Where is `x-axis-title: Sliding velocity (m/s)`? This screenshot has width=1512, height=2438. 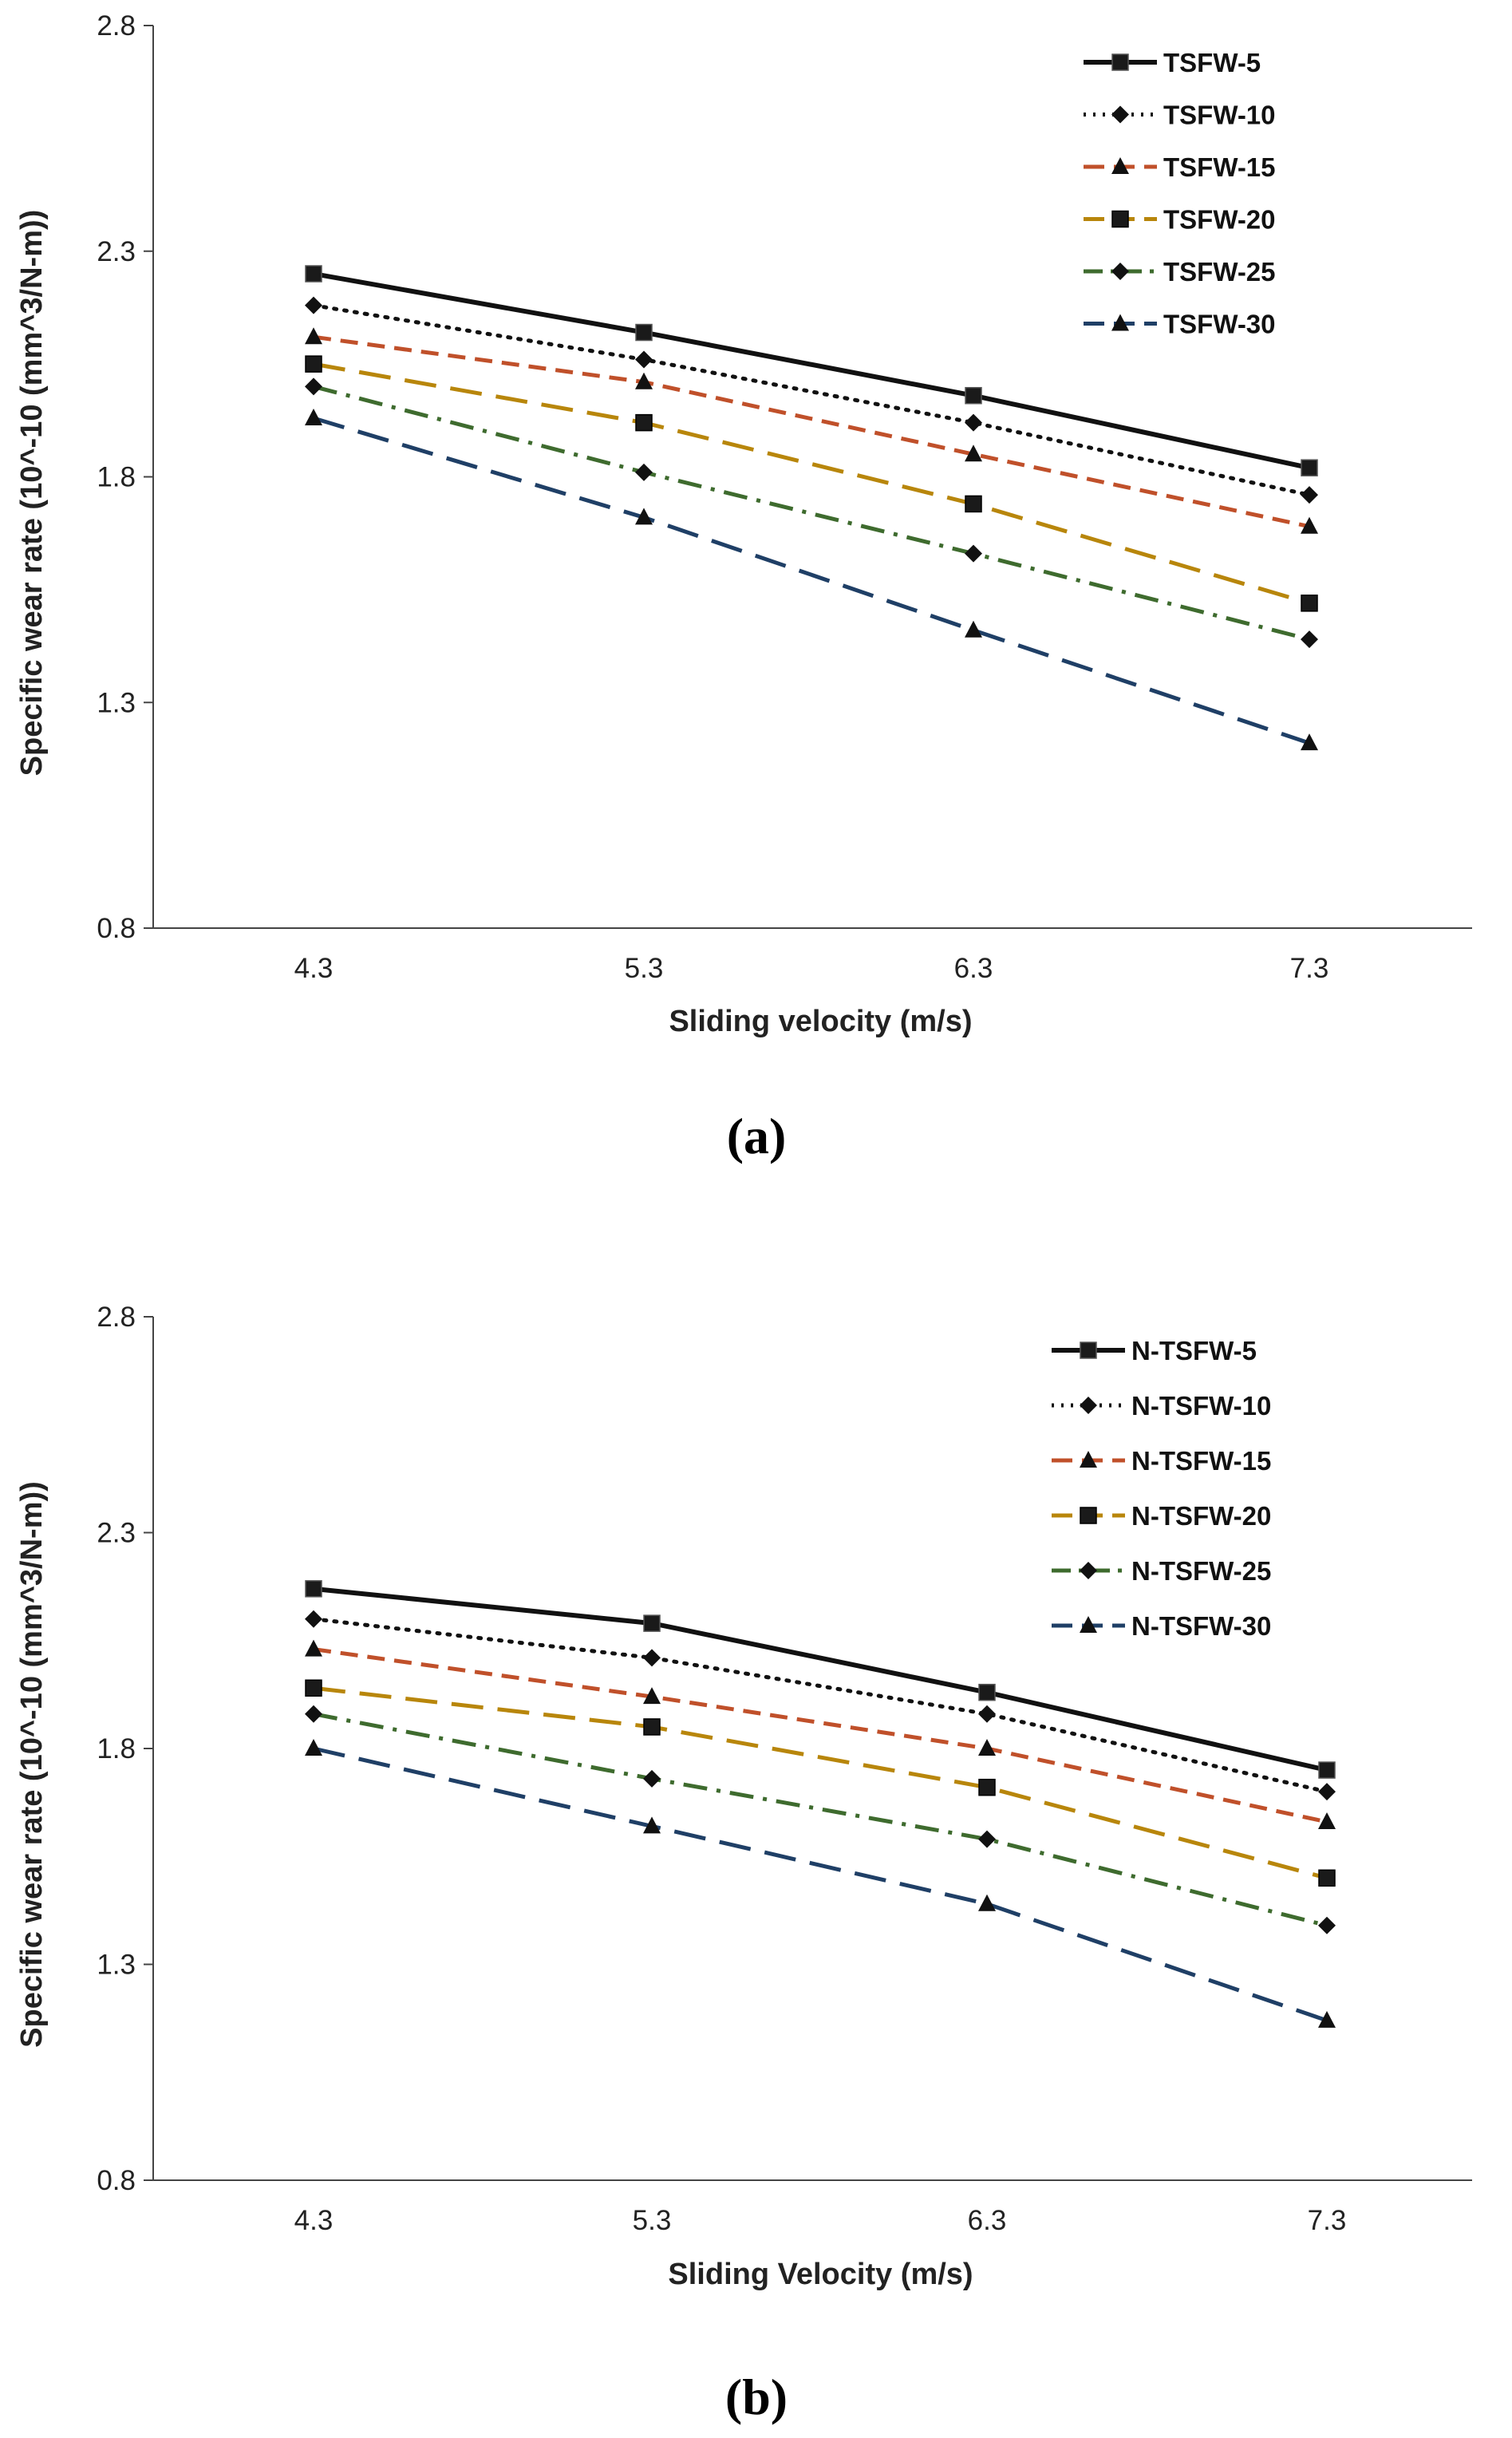 x-axis-title: Sliding velocity (m/s) is located at coordinates (820, 1022).